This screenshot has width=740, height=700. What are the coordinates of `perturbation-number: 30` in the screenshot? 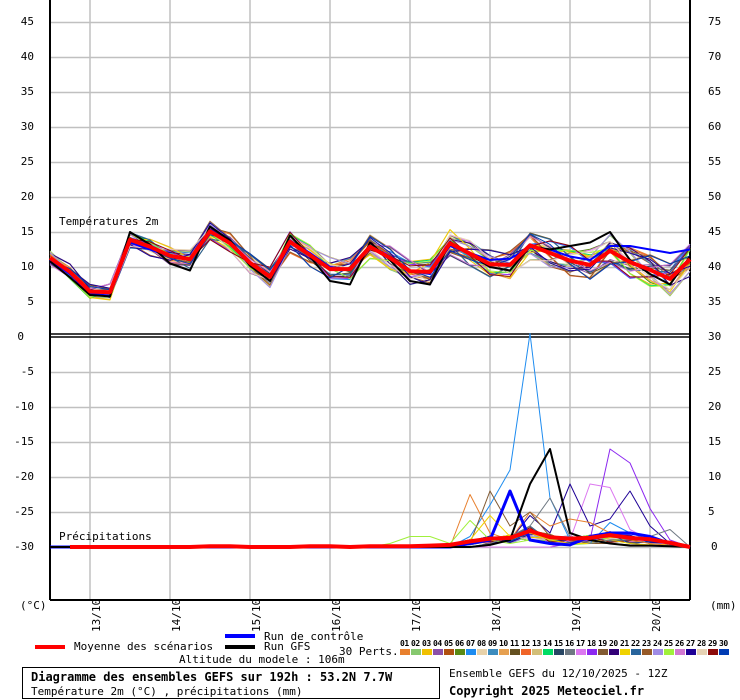 It's located at (723, 643).